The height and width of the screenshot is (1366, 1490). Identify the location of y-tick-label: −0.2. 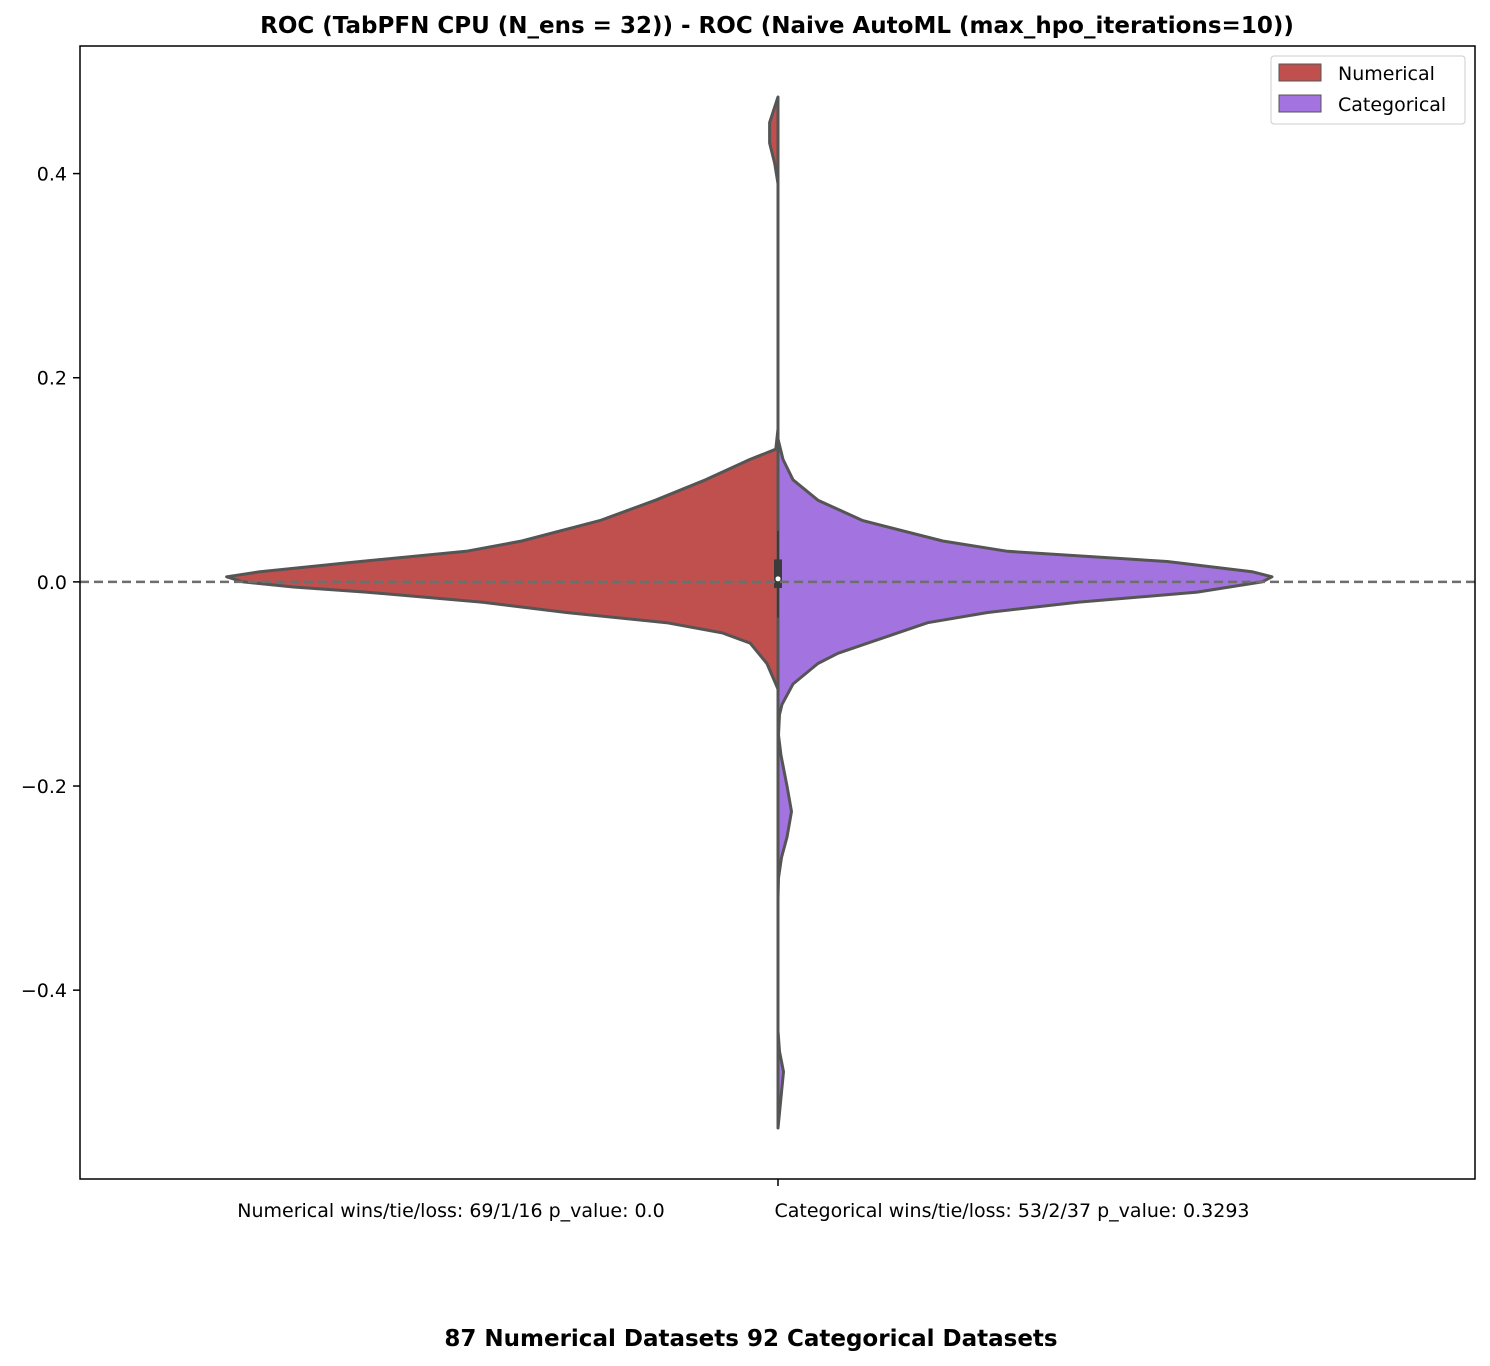
(44, 787).